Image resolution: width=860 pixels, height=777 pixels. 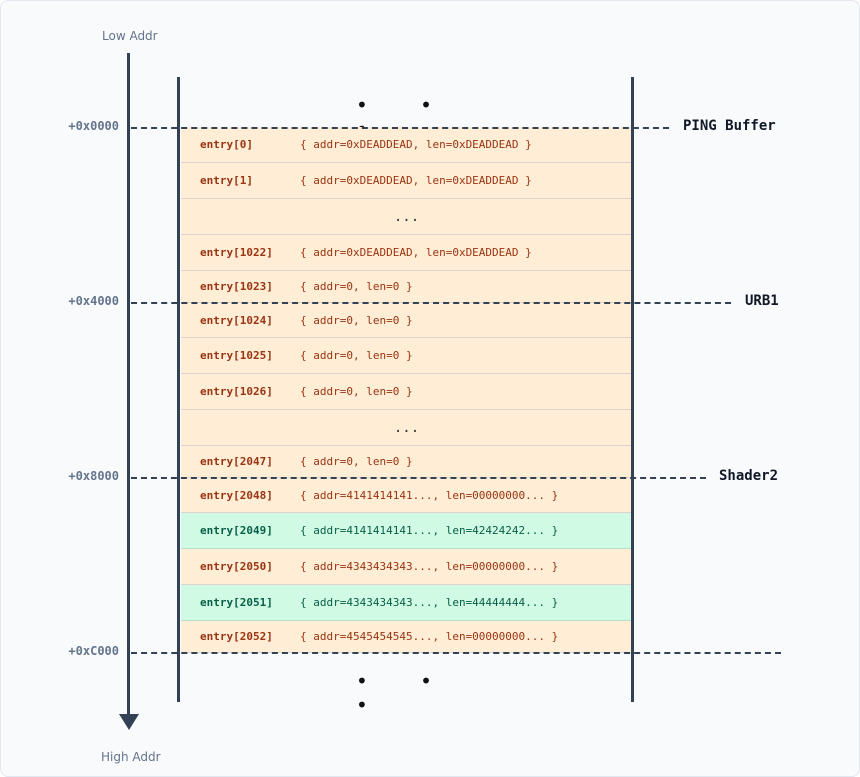 I want to click on offset-label: +0x4000, so click(x=93, y=301).